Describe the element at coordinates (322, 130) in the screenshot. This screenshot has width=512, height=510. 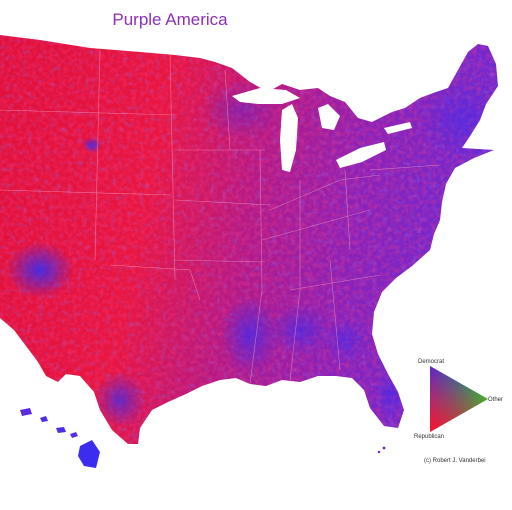
I see `great-lakes` at that location.